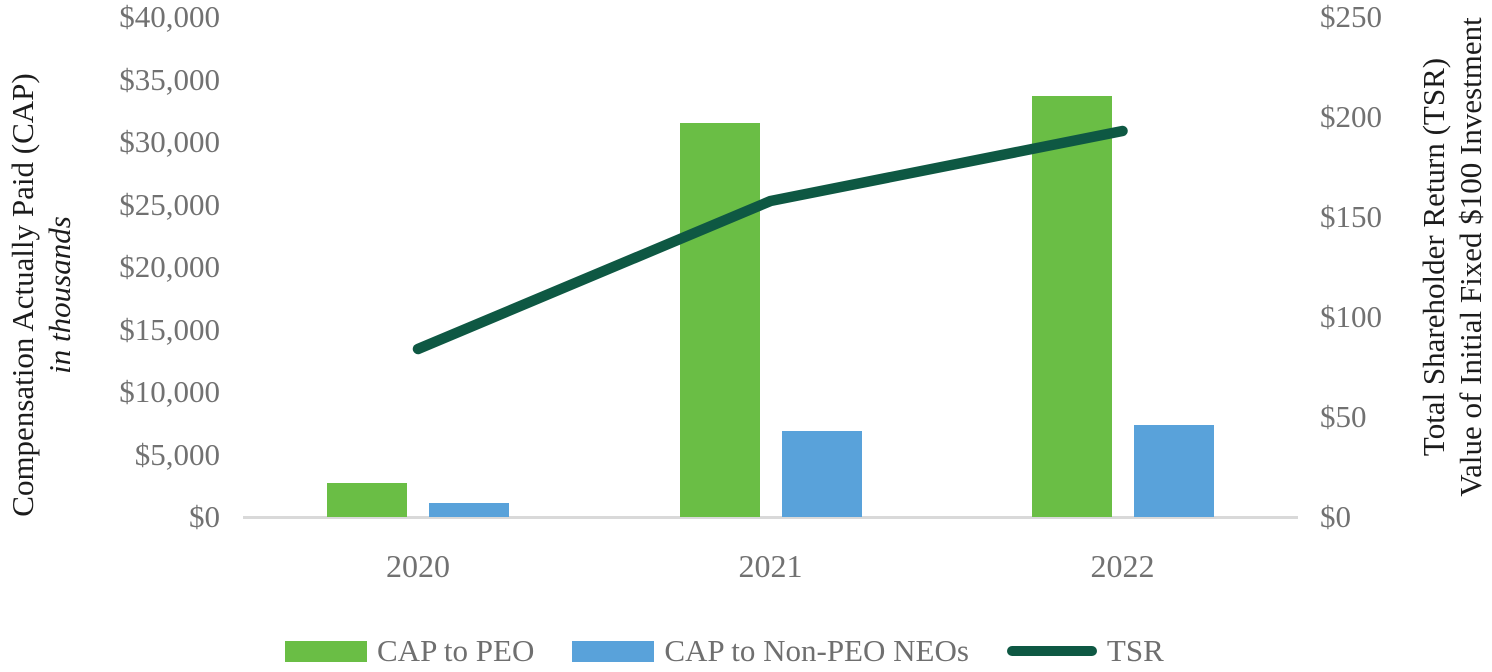  I want to click on left-tick--10-000: $10,000, so click(169, 391).